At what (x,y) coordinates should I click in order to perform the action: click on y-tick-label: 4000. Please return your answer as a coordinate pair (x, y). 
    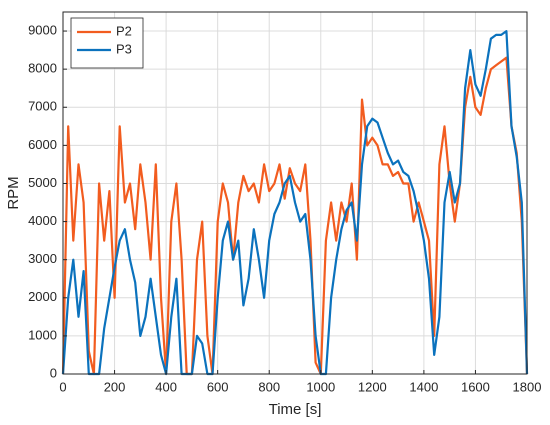
    Looking at the image, I should click on (42, 220).